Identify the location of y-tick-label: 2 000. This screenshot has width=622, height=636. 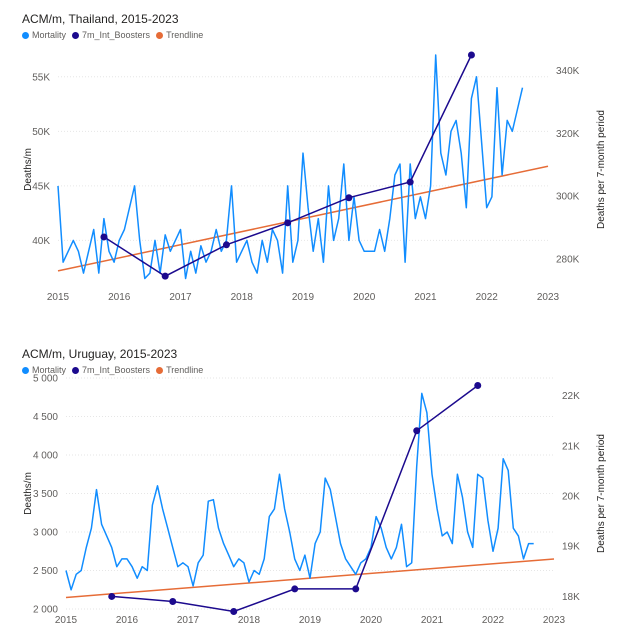
(45, 610).